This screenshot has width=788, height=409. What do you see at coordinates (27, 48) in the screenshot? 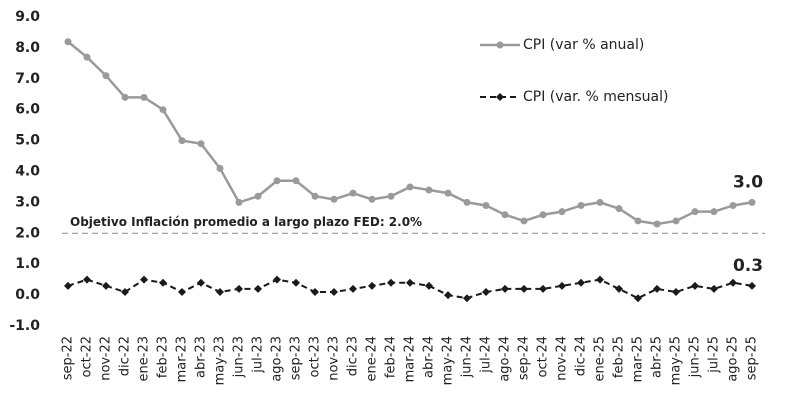
I see `y-tick-label: 8.0` at bounding box center [27, 48].